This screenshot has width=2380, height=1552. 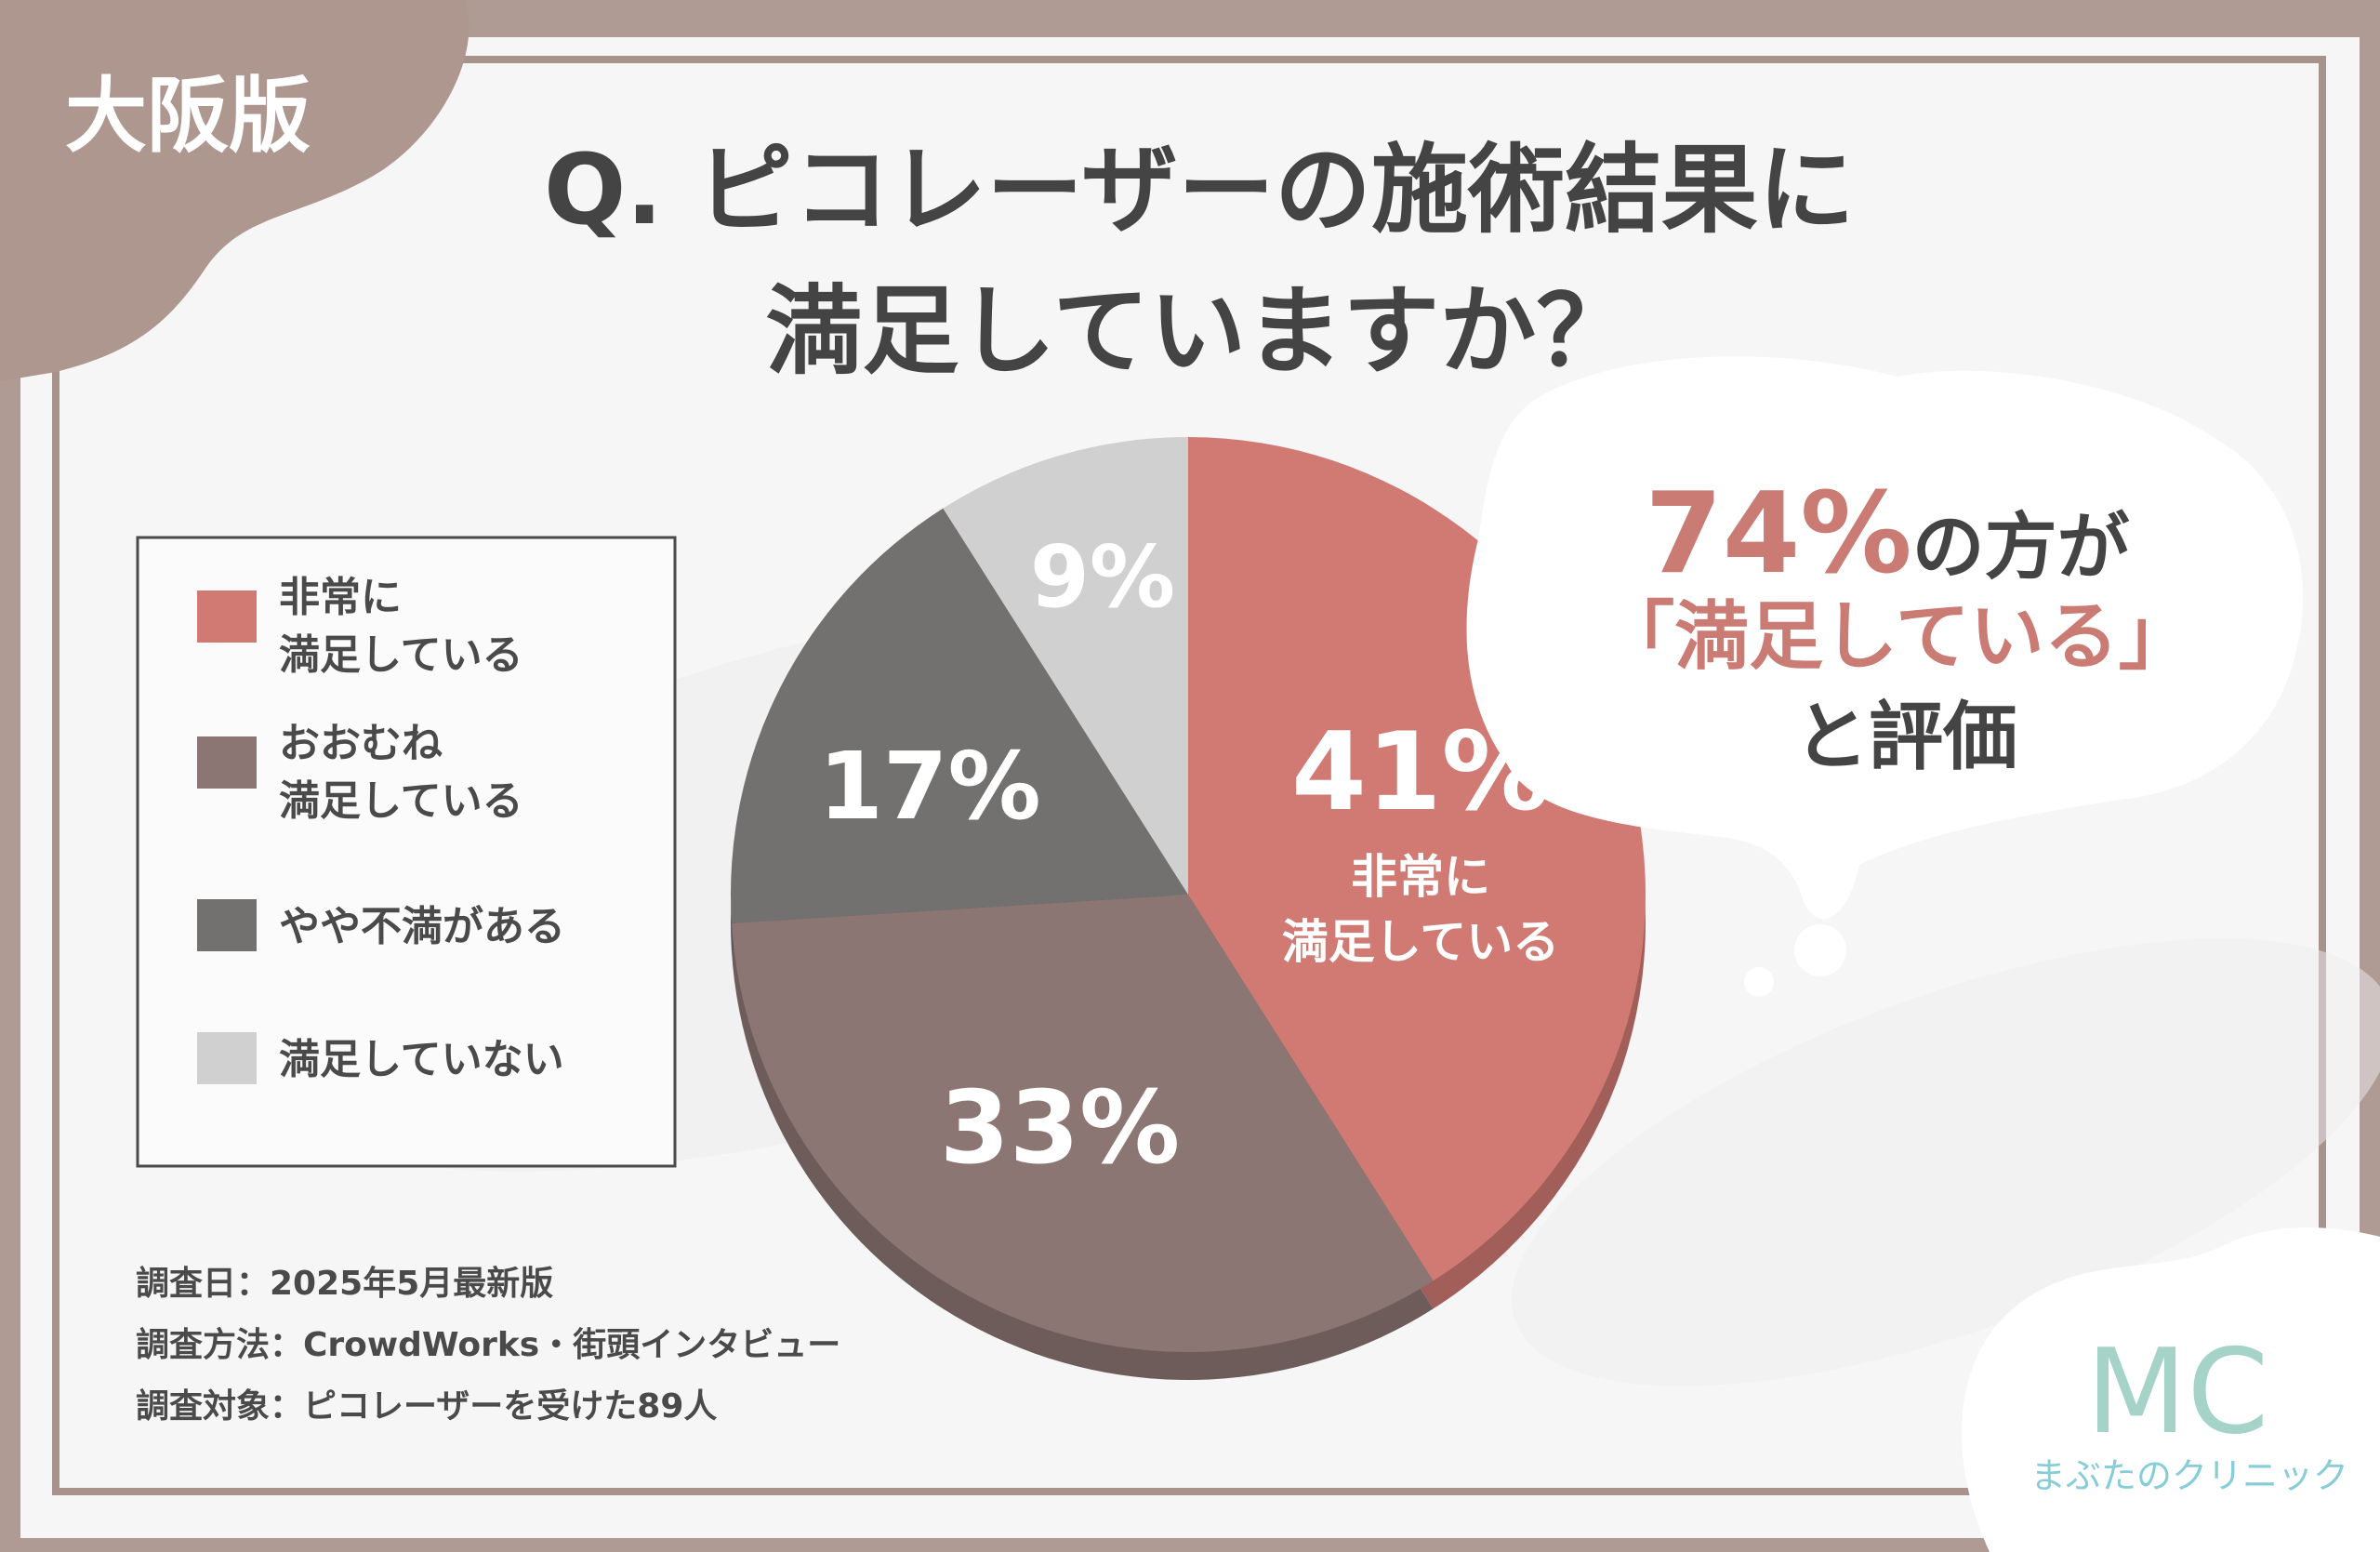 What do you see at coordinates (1199, 331) in the screenshot?
I see `title-line-2: 満足していますか？` at bounding box center [1199, 331].